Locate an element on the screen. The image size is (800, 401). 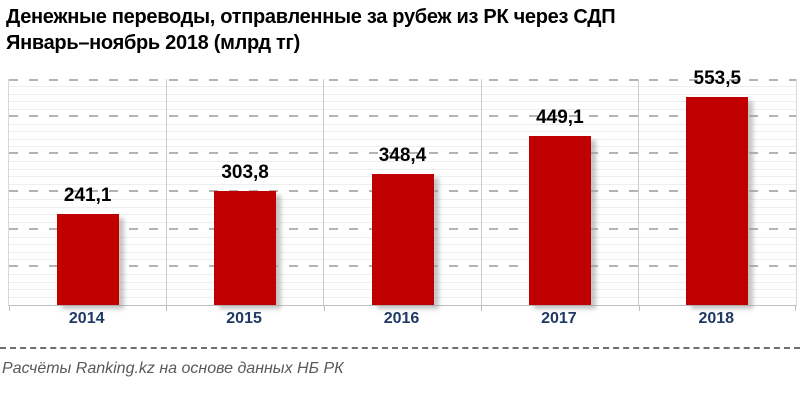
bar-2017 is located at coordinates (559, 220).